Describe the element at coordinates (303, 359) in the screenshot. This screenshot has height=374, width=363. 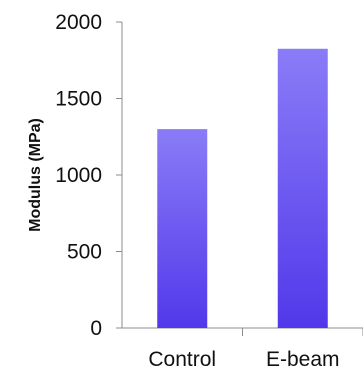
I see `x-category-label: E-beam` at that location.